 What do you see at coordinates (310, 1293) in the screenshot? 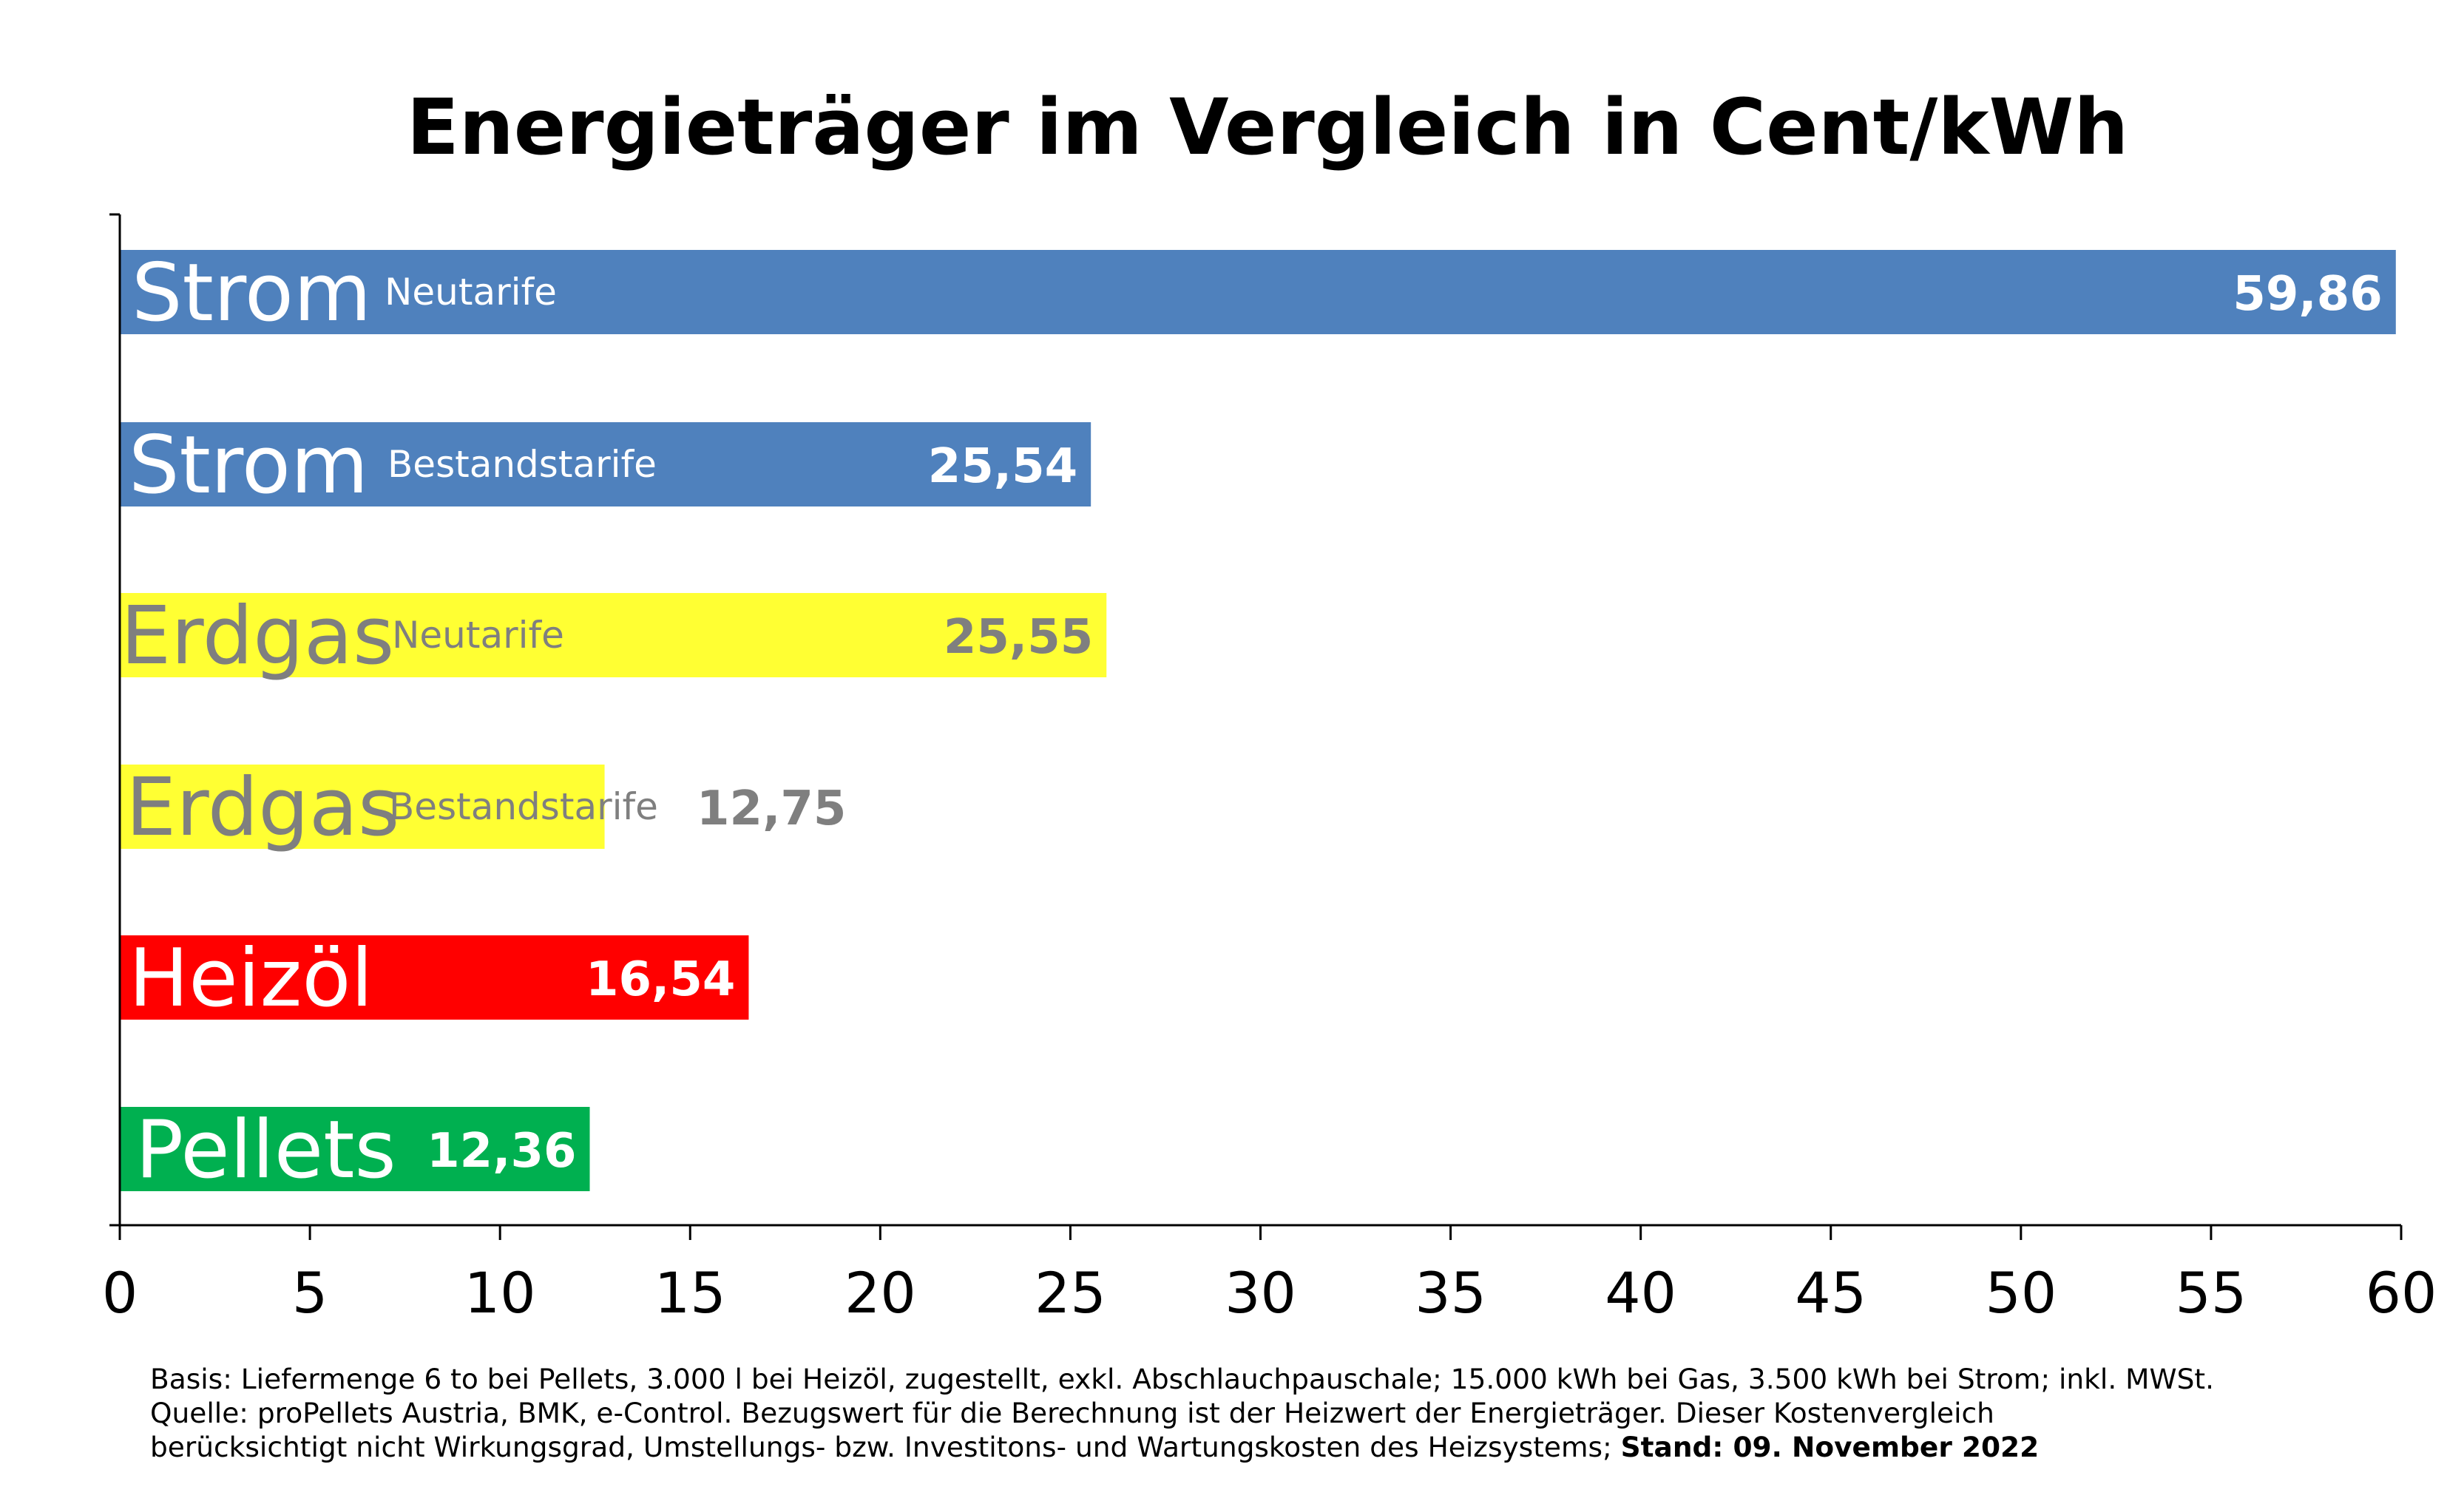
I see `x-tick-label-5: 5` at bounding box center [310, 1293].